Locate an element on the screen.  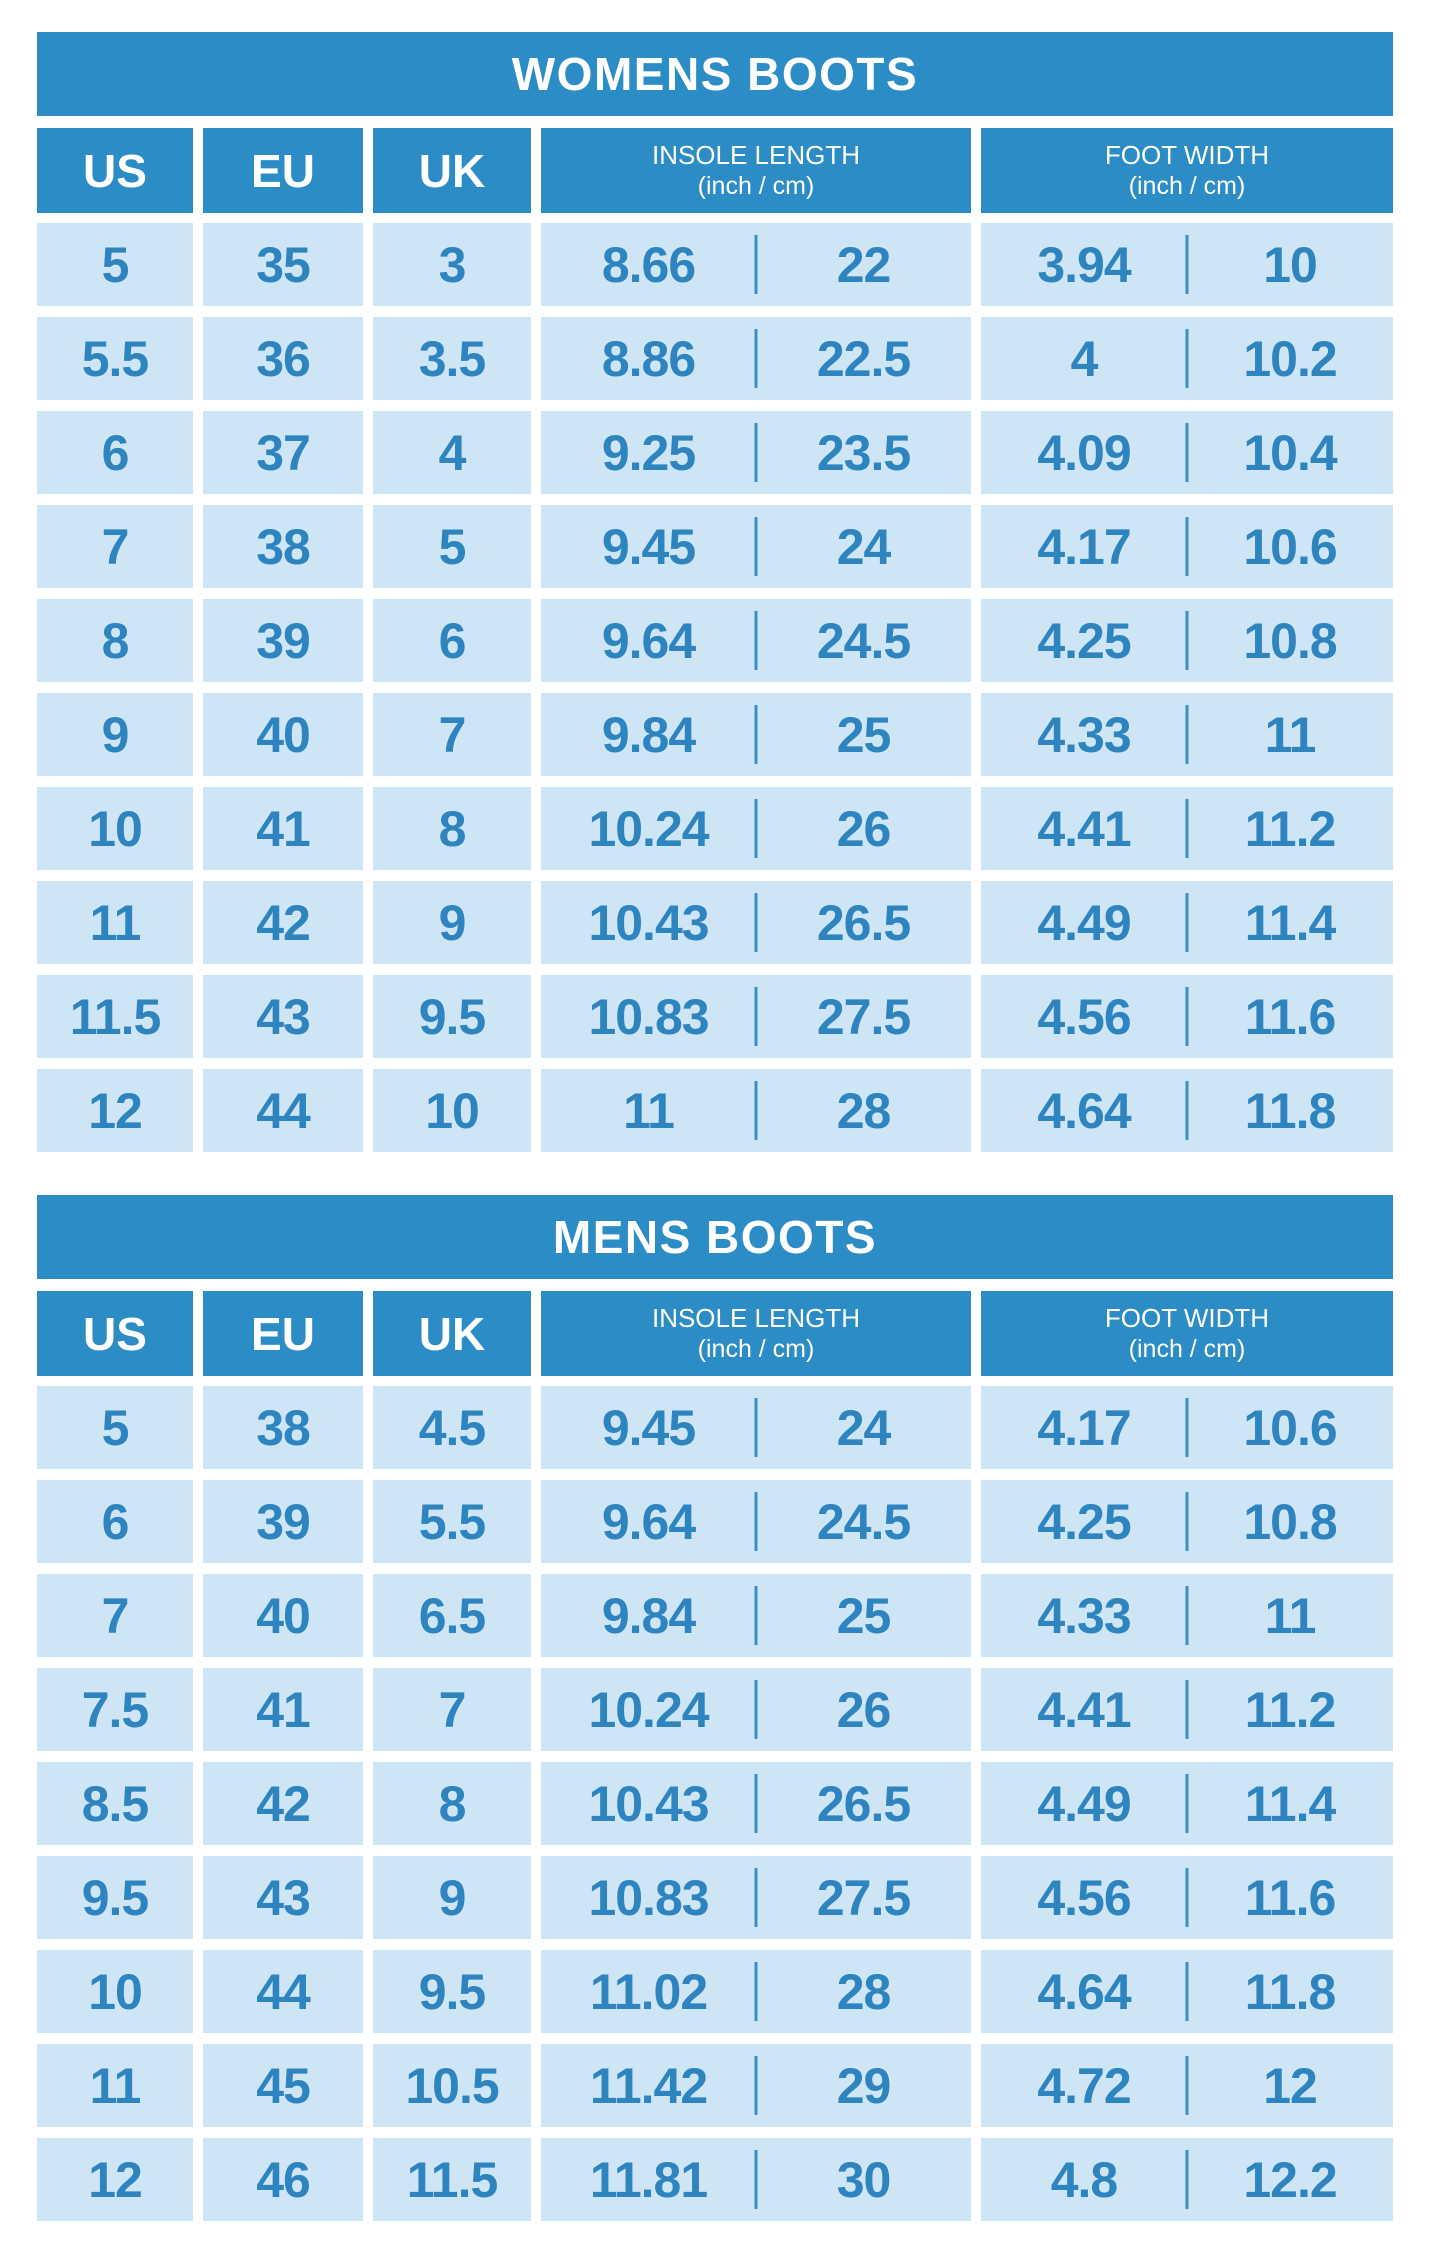
uk-size-value: 4 is located at coordinates (452, 452).